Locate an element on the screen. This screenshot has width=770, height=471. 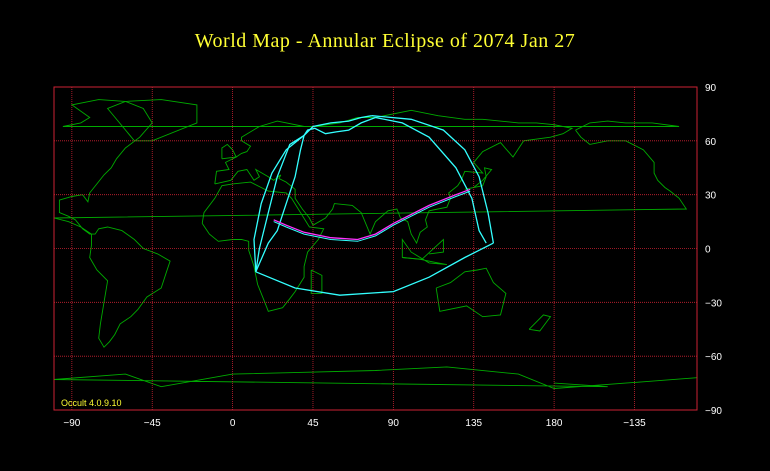
annular-southern-limit-line is located at coordinates (372, 216).